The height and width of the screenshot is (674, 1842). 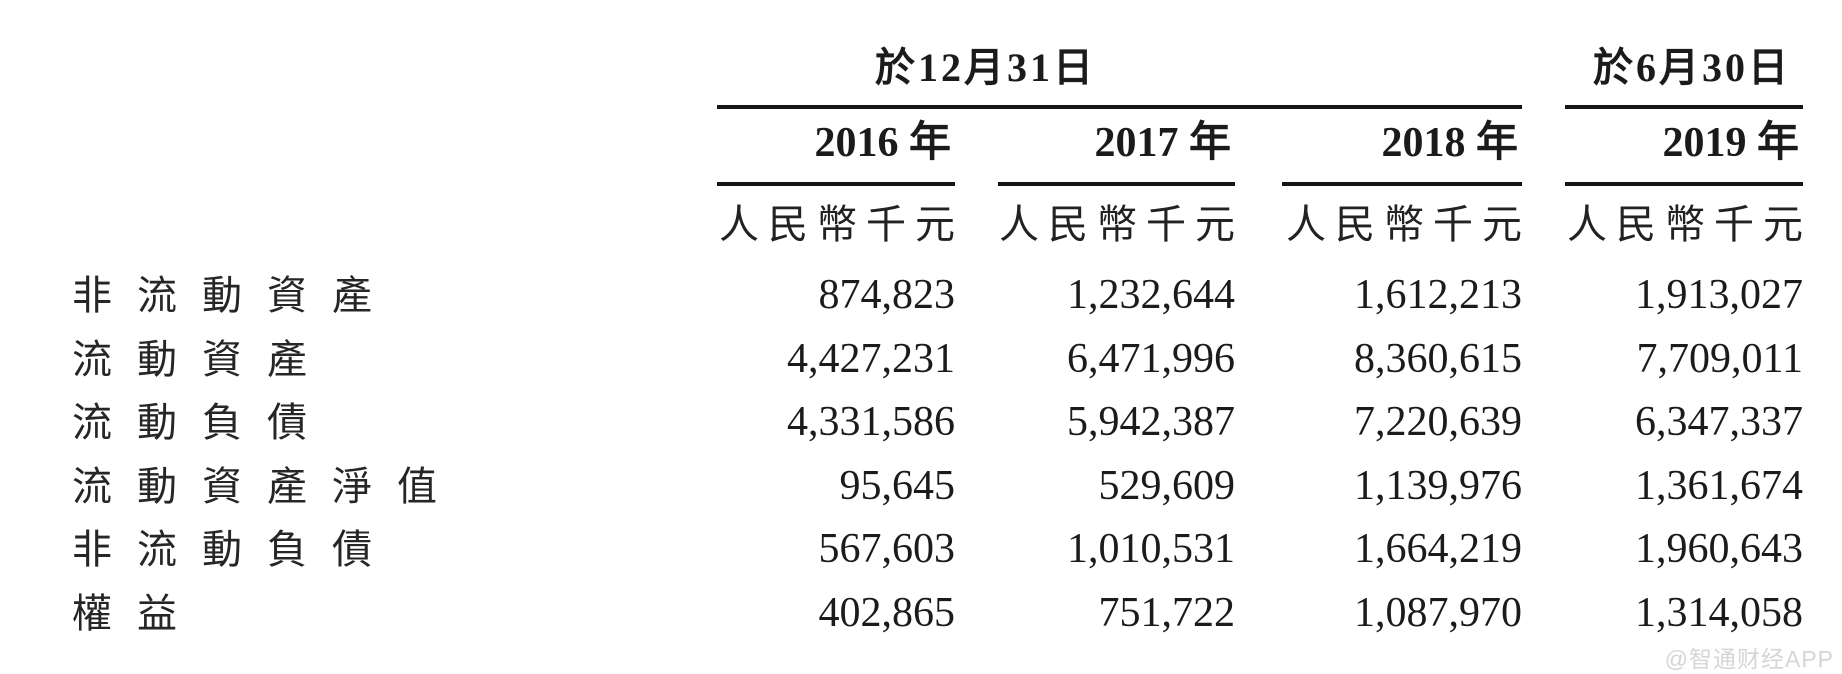 What do you see at coordinates (1449, 143) in the screenshot?
I see `year-header-2018: 2018 年` at bounding box center [1449, 143].